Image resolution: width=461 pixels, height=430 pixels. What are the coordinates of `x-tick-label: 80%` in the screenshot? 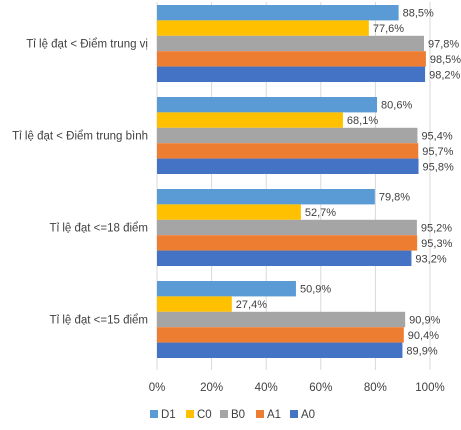 It's located at (375, 388).